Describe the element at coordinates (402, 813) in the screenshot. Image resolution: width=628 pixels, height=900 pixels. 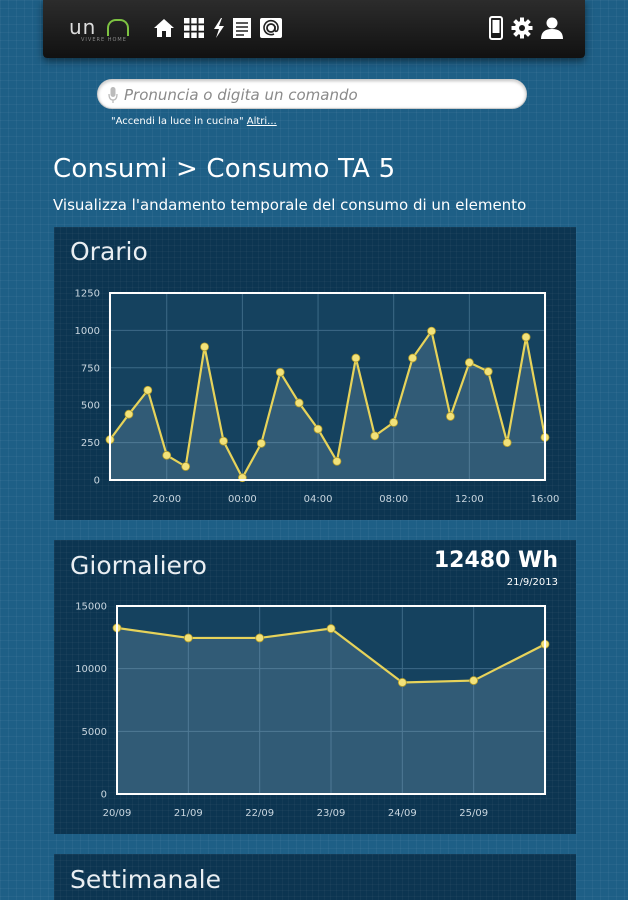
I see `daily-x-tick-label: 24/09` at that location.